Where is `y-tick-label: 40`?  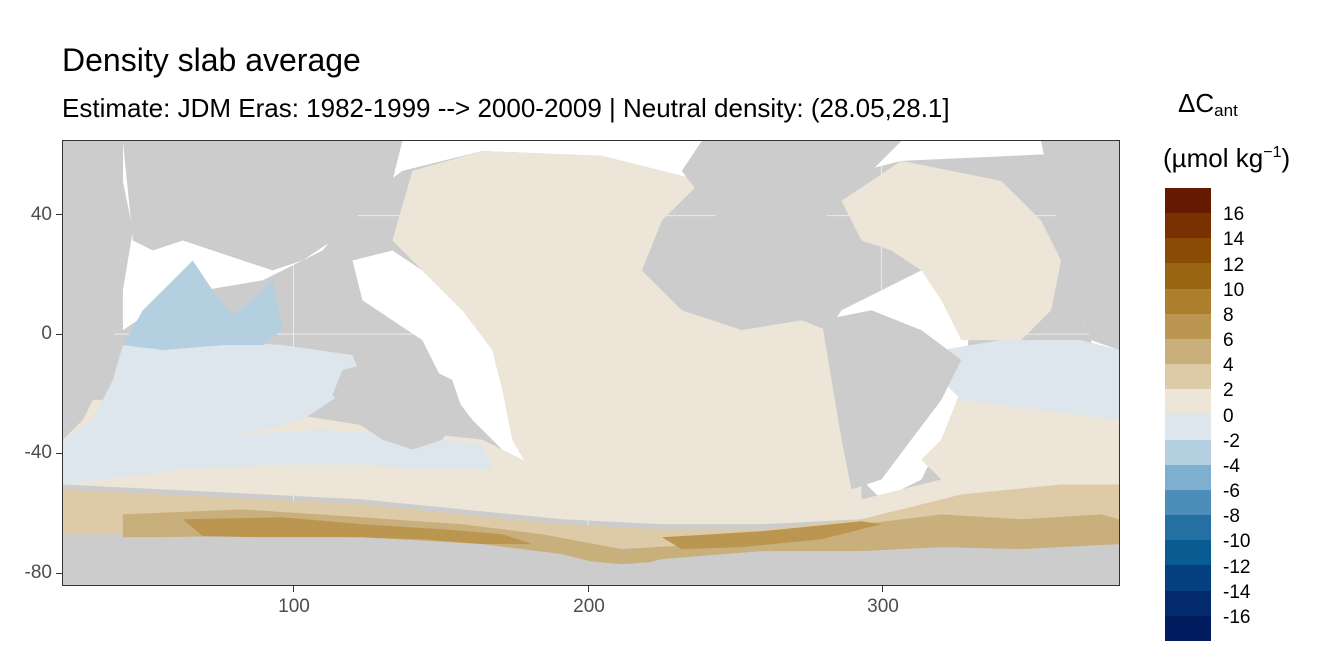 y-tick-label: 40 is located at coordinates (41, 214).